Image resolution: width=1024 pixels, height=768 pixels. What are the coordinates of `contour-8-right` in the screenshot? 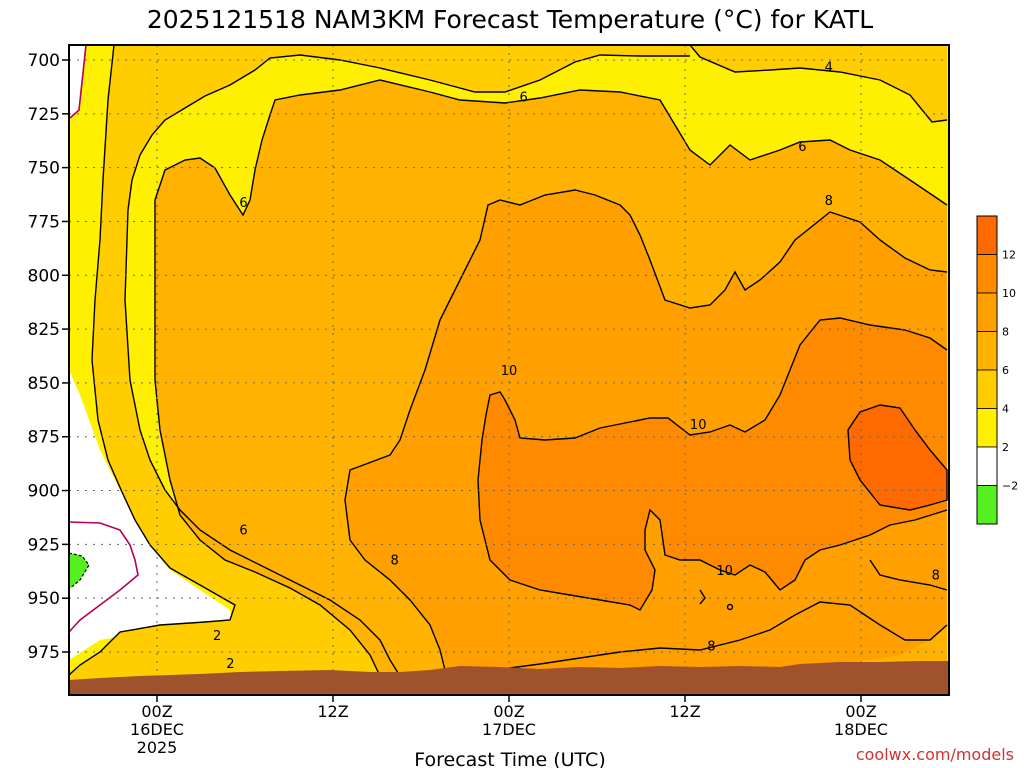 It's located at (908, 575).